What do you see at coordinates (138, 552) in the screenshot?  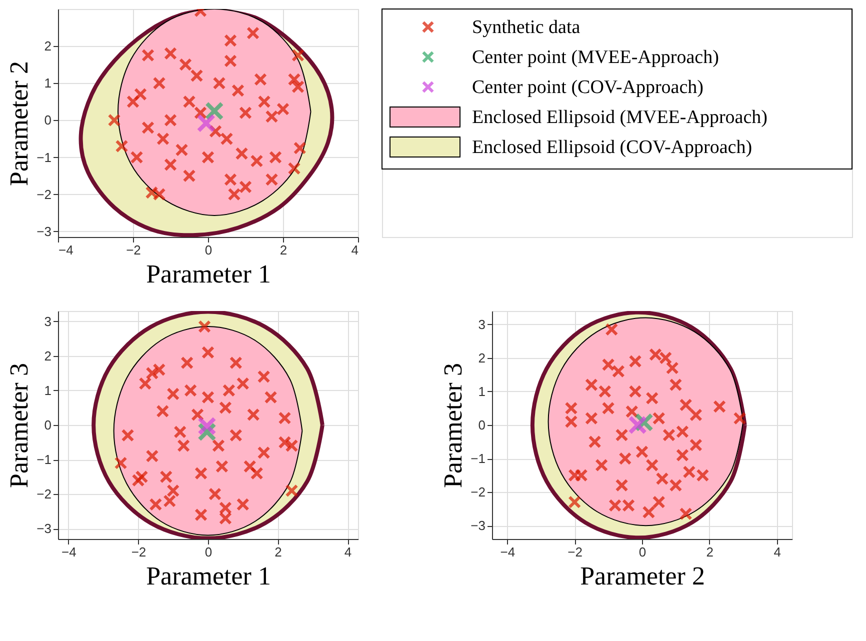 I see `x-tick-label: −2` at bounding box center [138, 552].